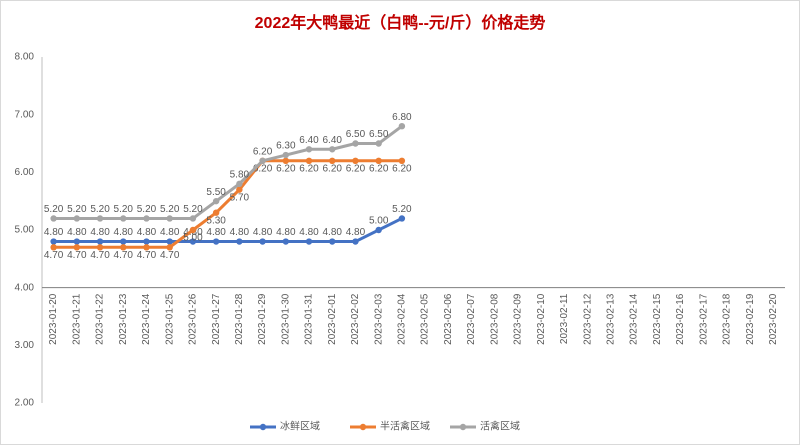 This screenshot has width=800, height=445. I want to click on x-tick-label: 2023-02-07, so click(471, 319).